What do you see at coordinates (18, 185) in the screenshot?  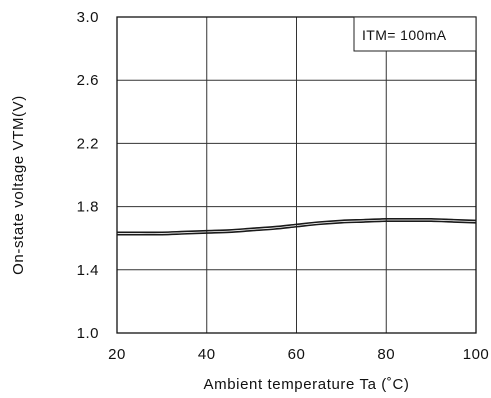 I see `y-axis-title: On-state voltage VTM(V)` at bounding box center [18, 185].